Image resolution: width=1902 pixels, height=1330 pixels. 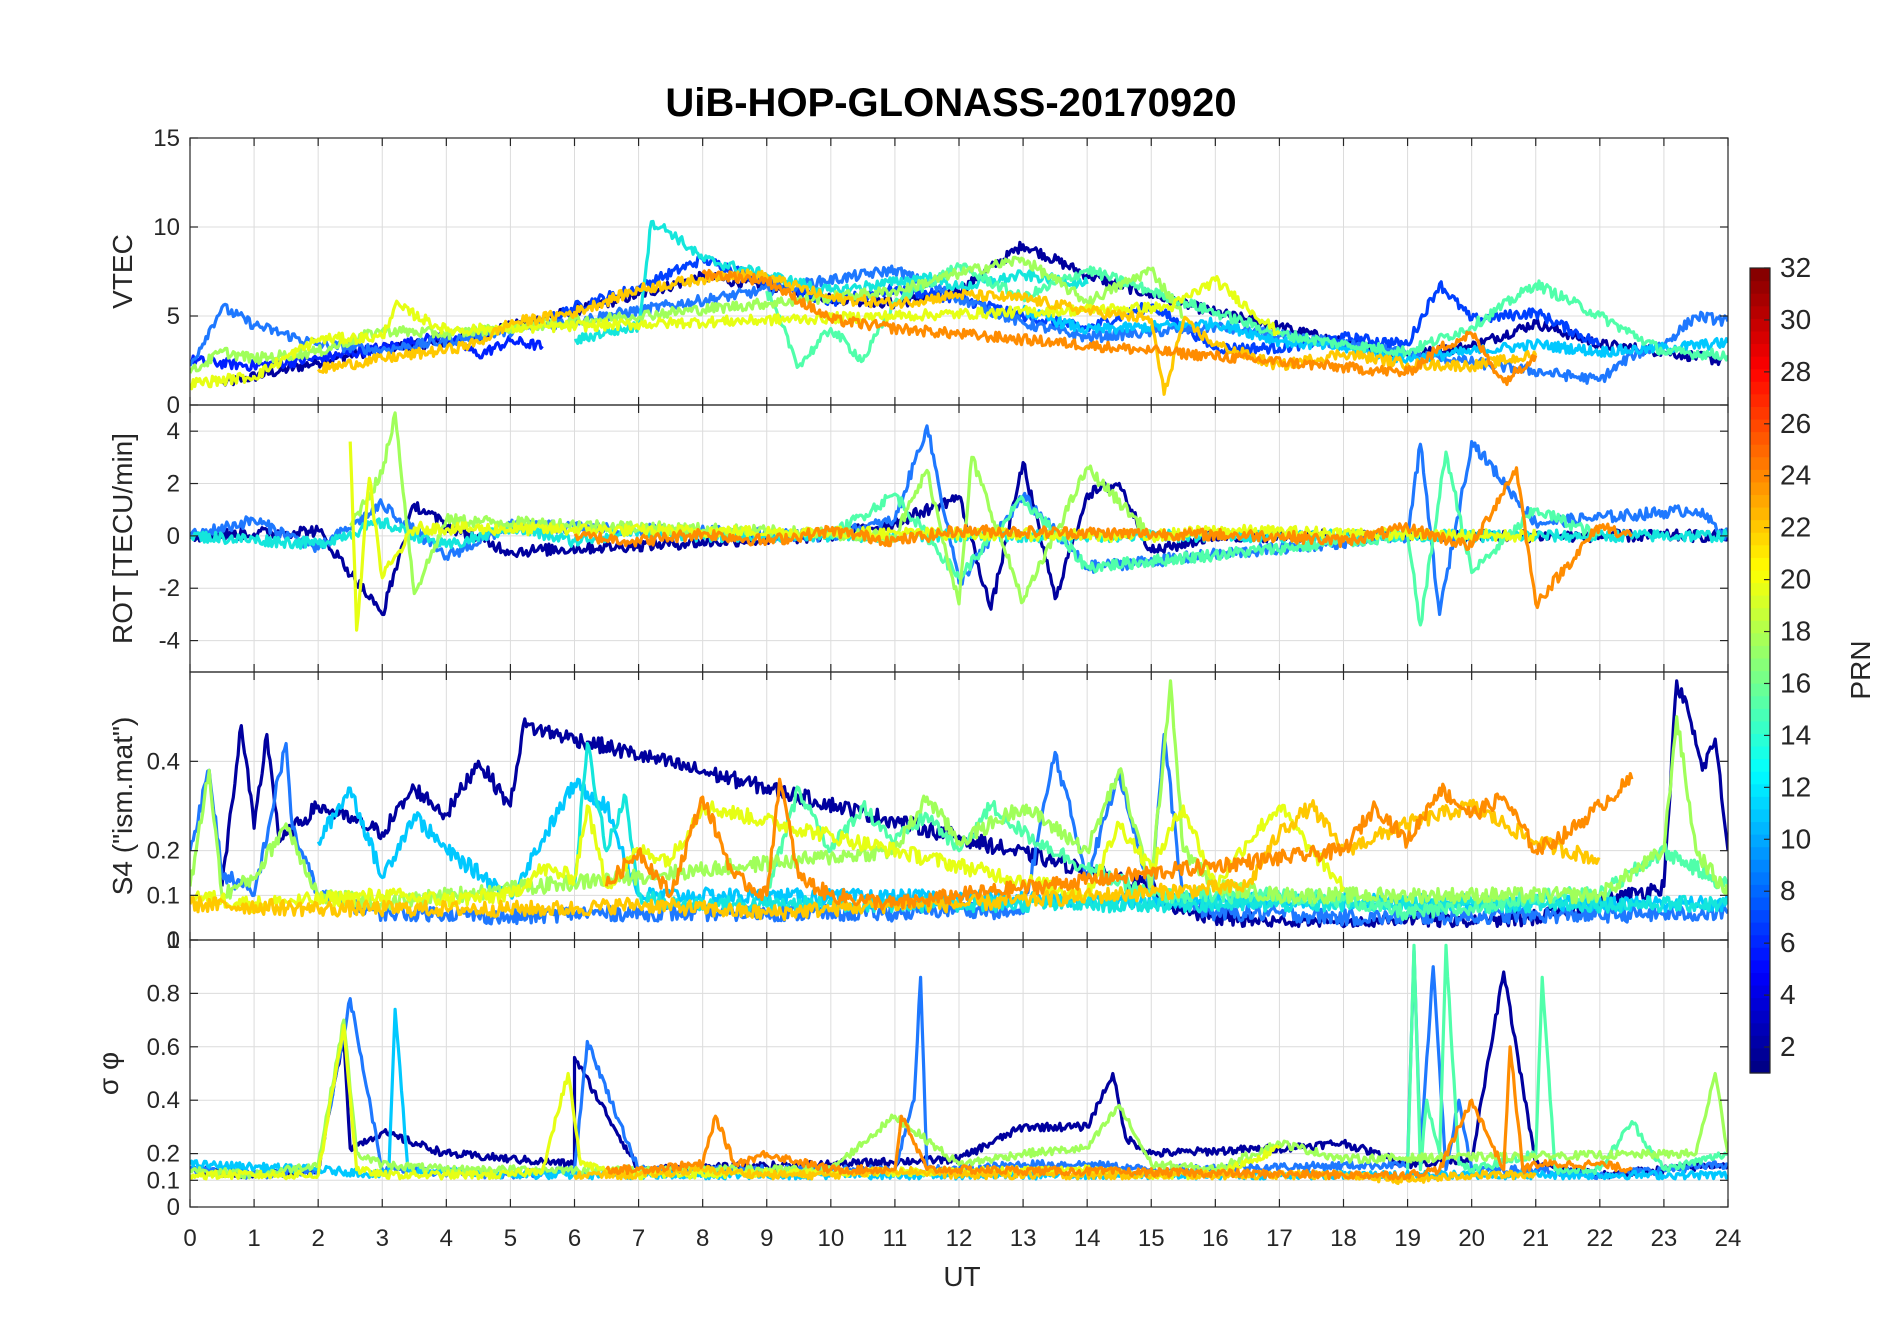 I want to click on x-tick-label: 2, so click(x=317, y=1238).